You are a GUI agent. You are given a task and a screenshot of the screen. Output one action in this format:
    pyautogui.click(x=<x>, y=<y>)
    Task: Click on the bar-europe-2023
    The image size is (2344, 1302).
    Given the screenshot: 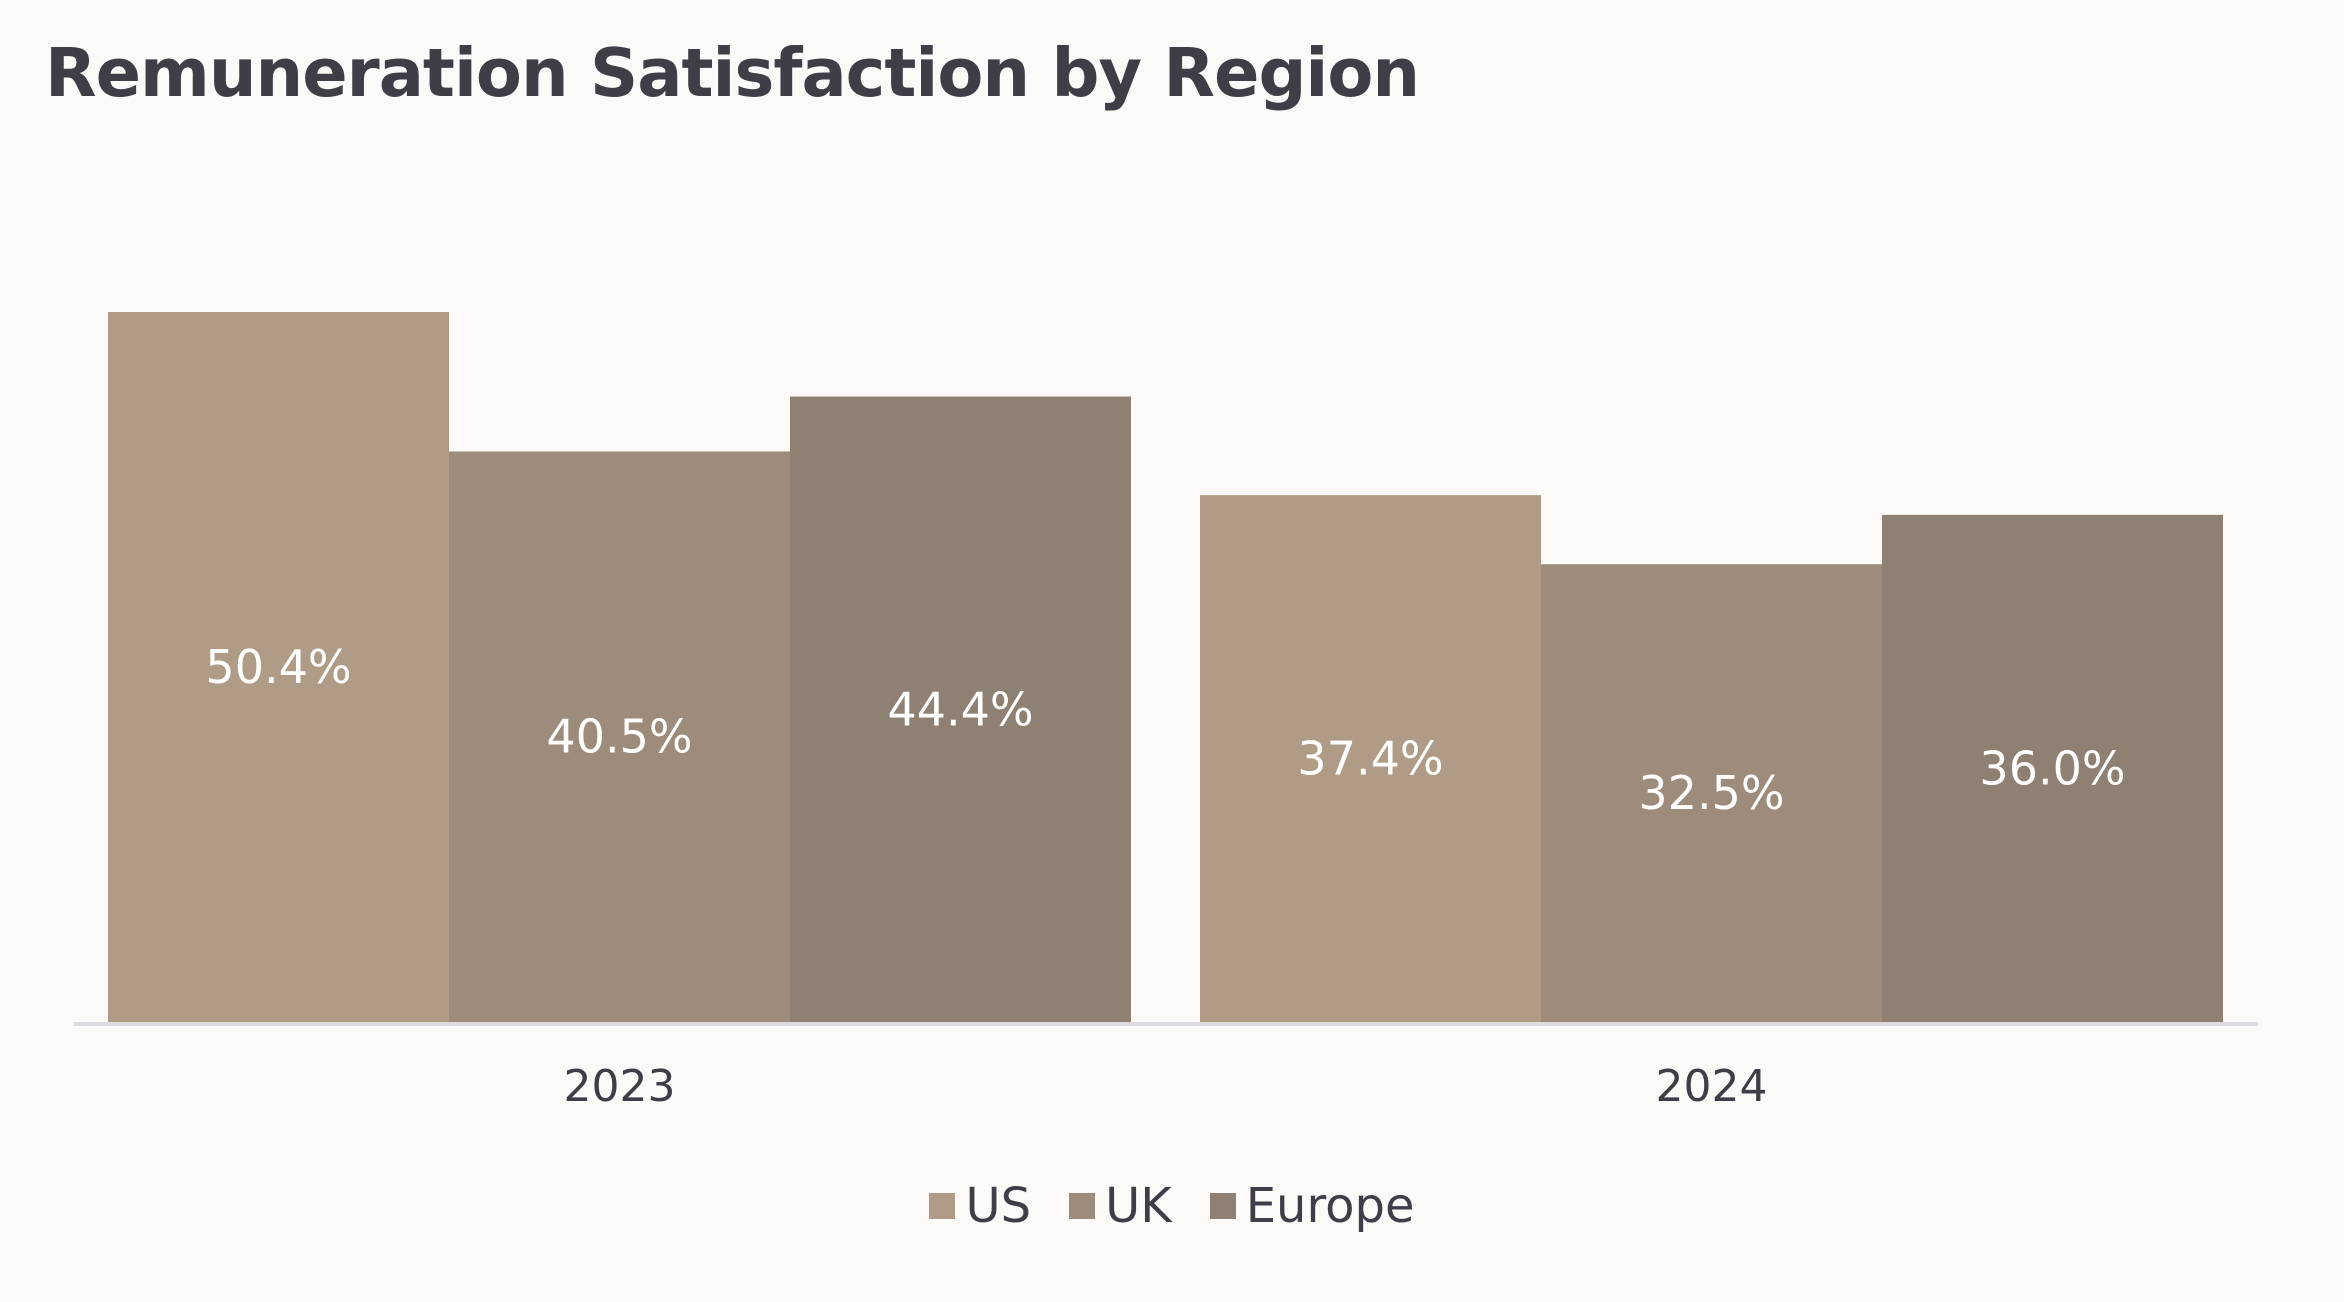 What is the action you would take?
    pyautogui.click(x=960, y=709)
    